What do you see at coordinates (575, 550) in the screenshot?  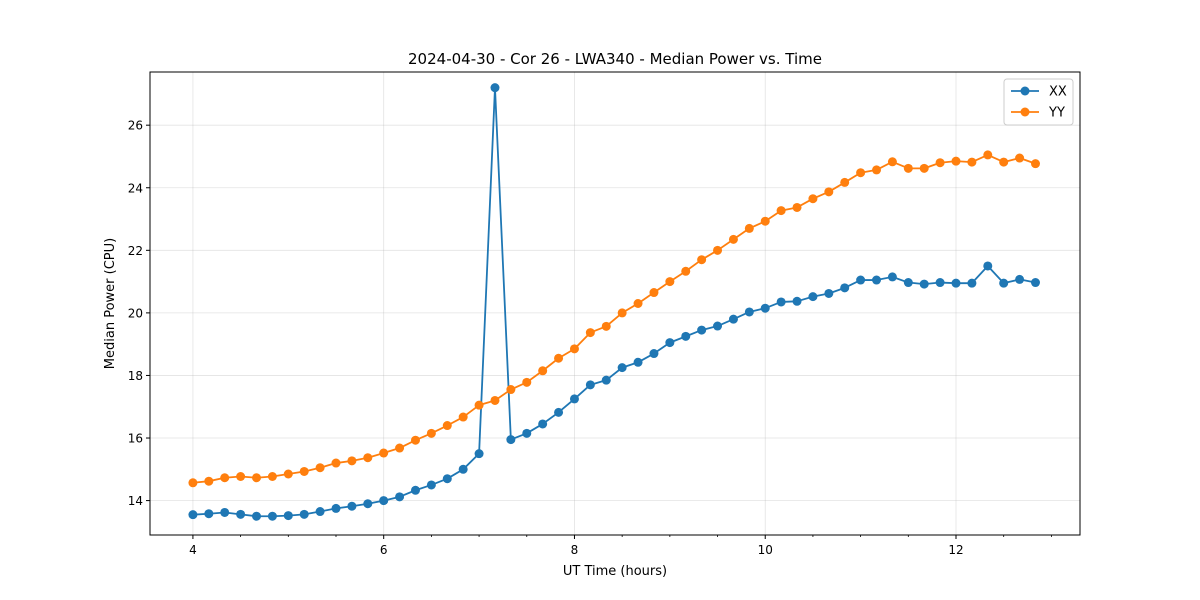 I see `x-tick-label: 8` at bounding box center [575, 550].